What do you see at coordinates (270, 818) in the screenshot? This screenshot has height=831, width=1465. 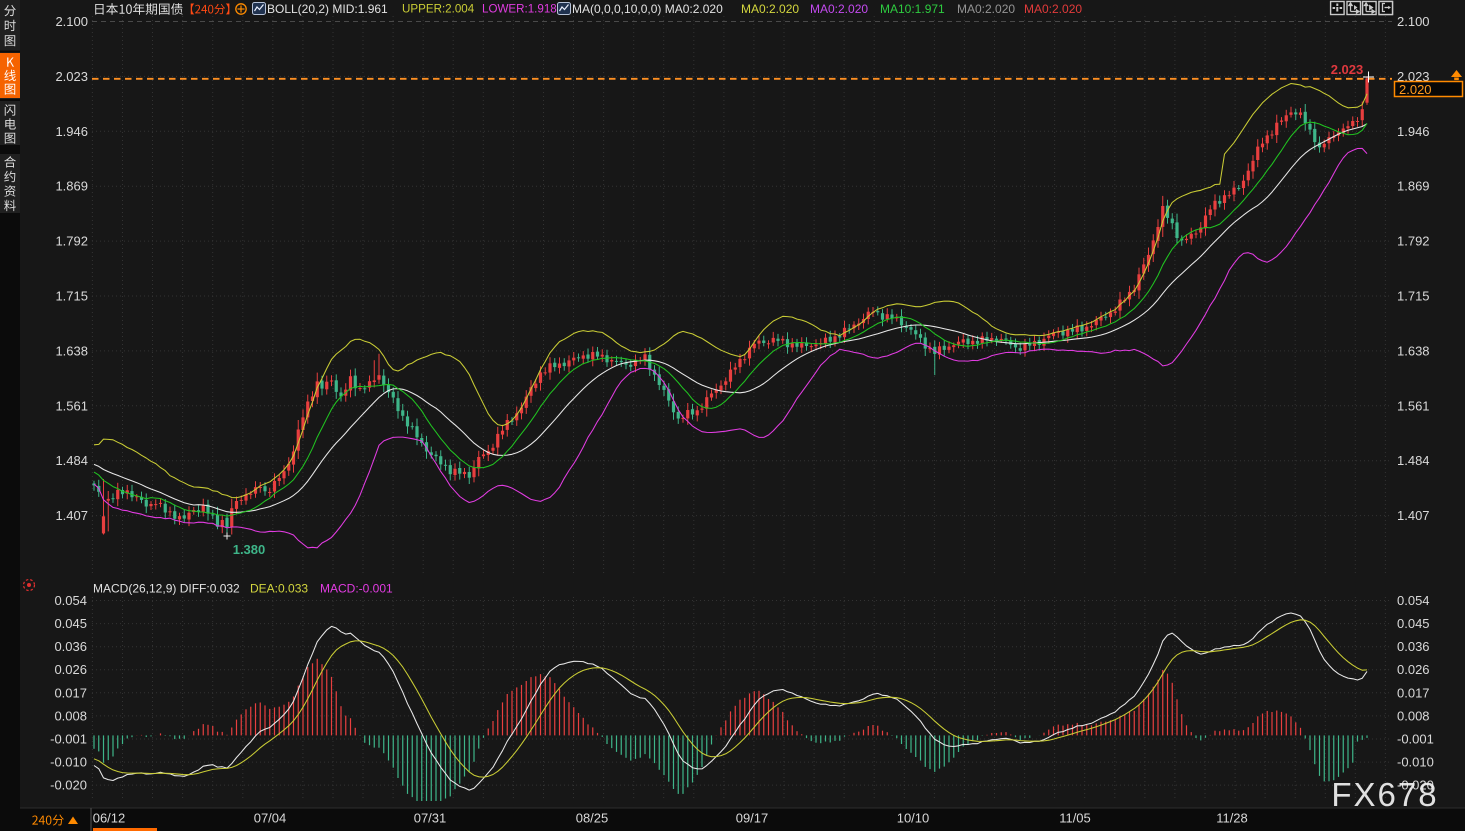 I see `svg-text: 07/04` at bounding box center [270, 818].